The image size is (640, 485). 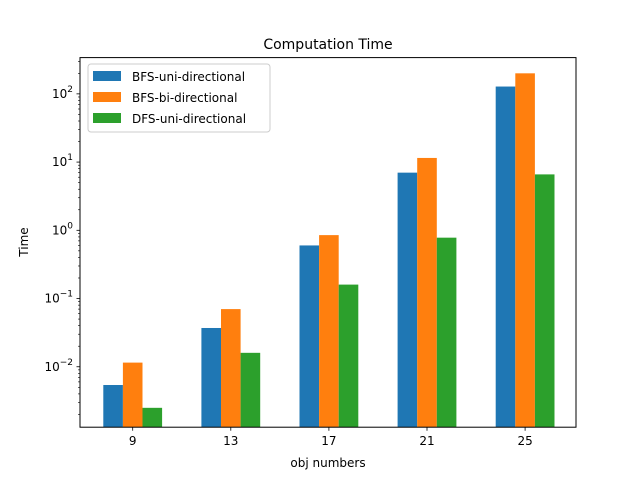 I want to click on x-tick-label: 17, so click(x=328, y=441).